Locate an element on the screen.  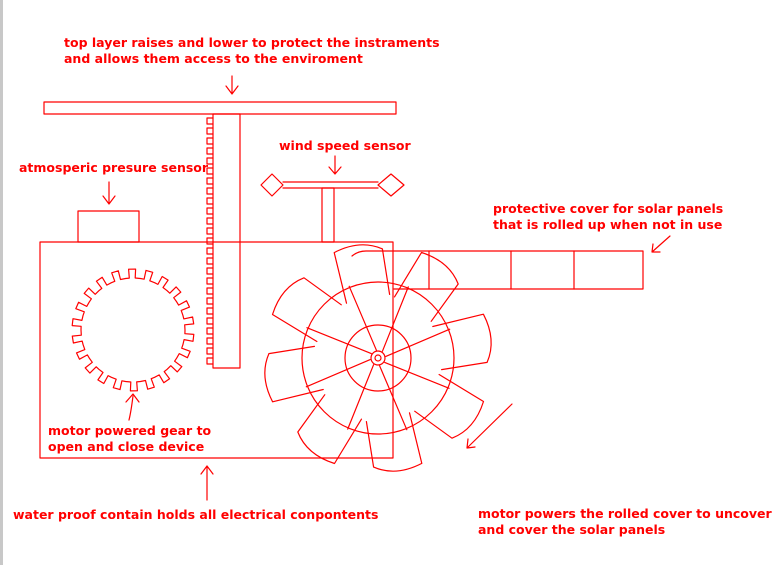
rack-teeth is located at coordinates (210, 241).